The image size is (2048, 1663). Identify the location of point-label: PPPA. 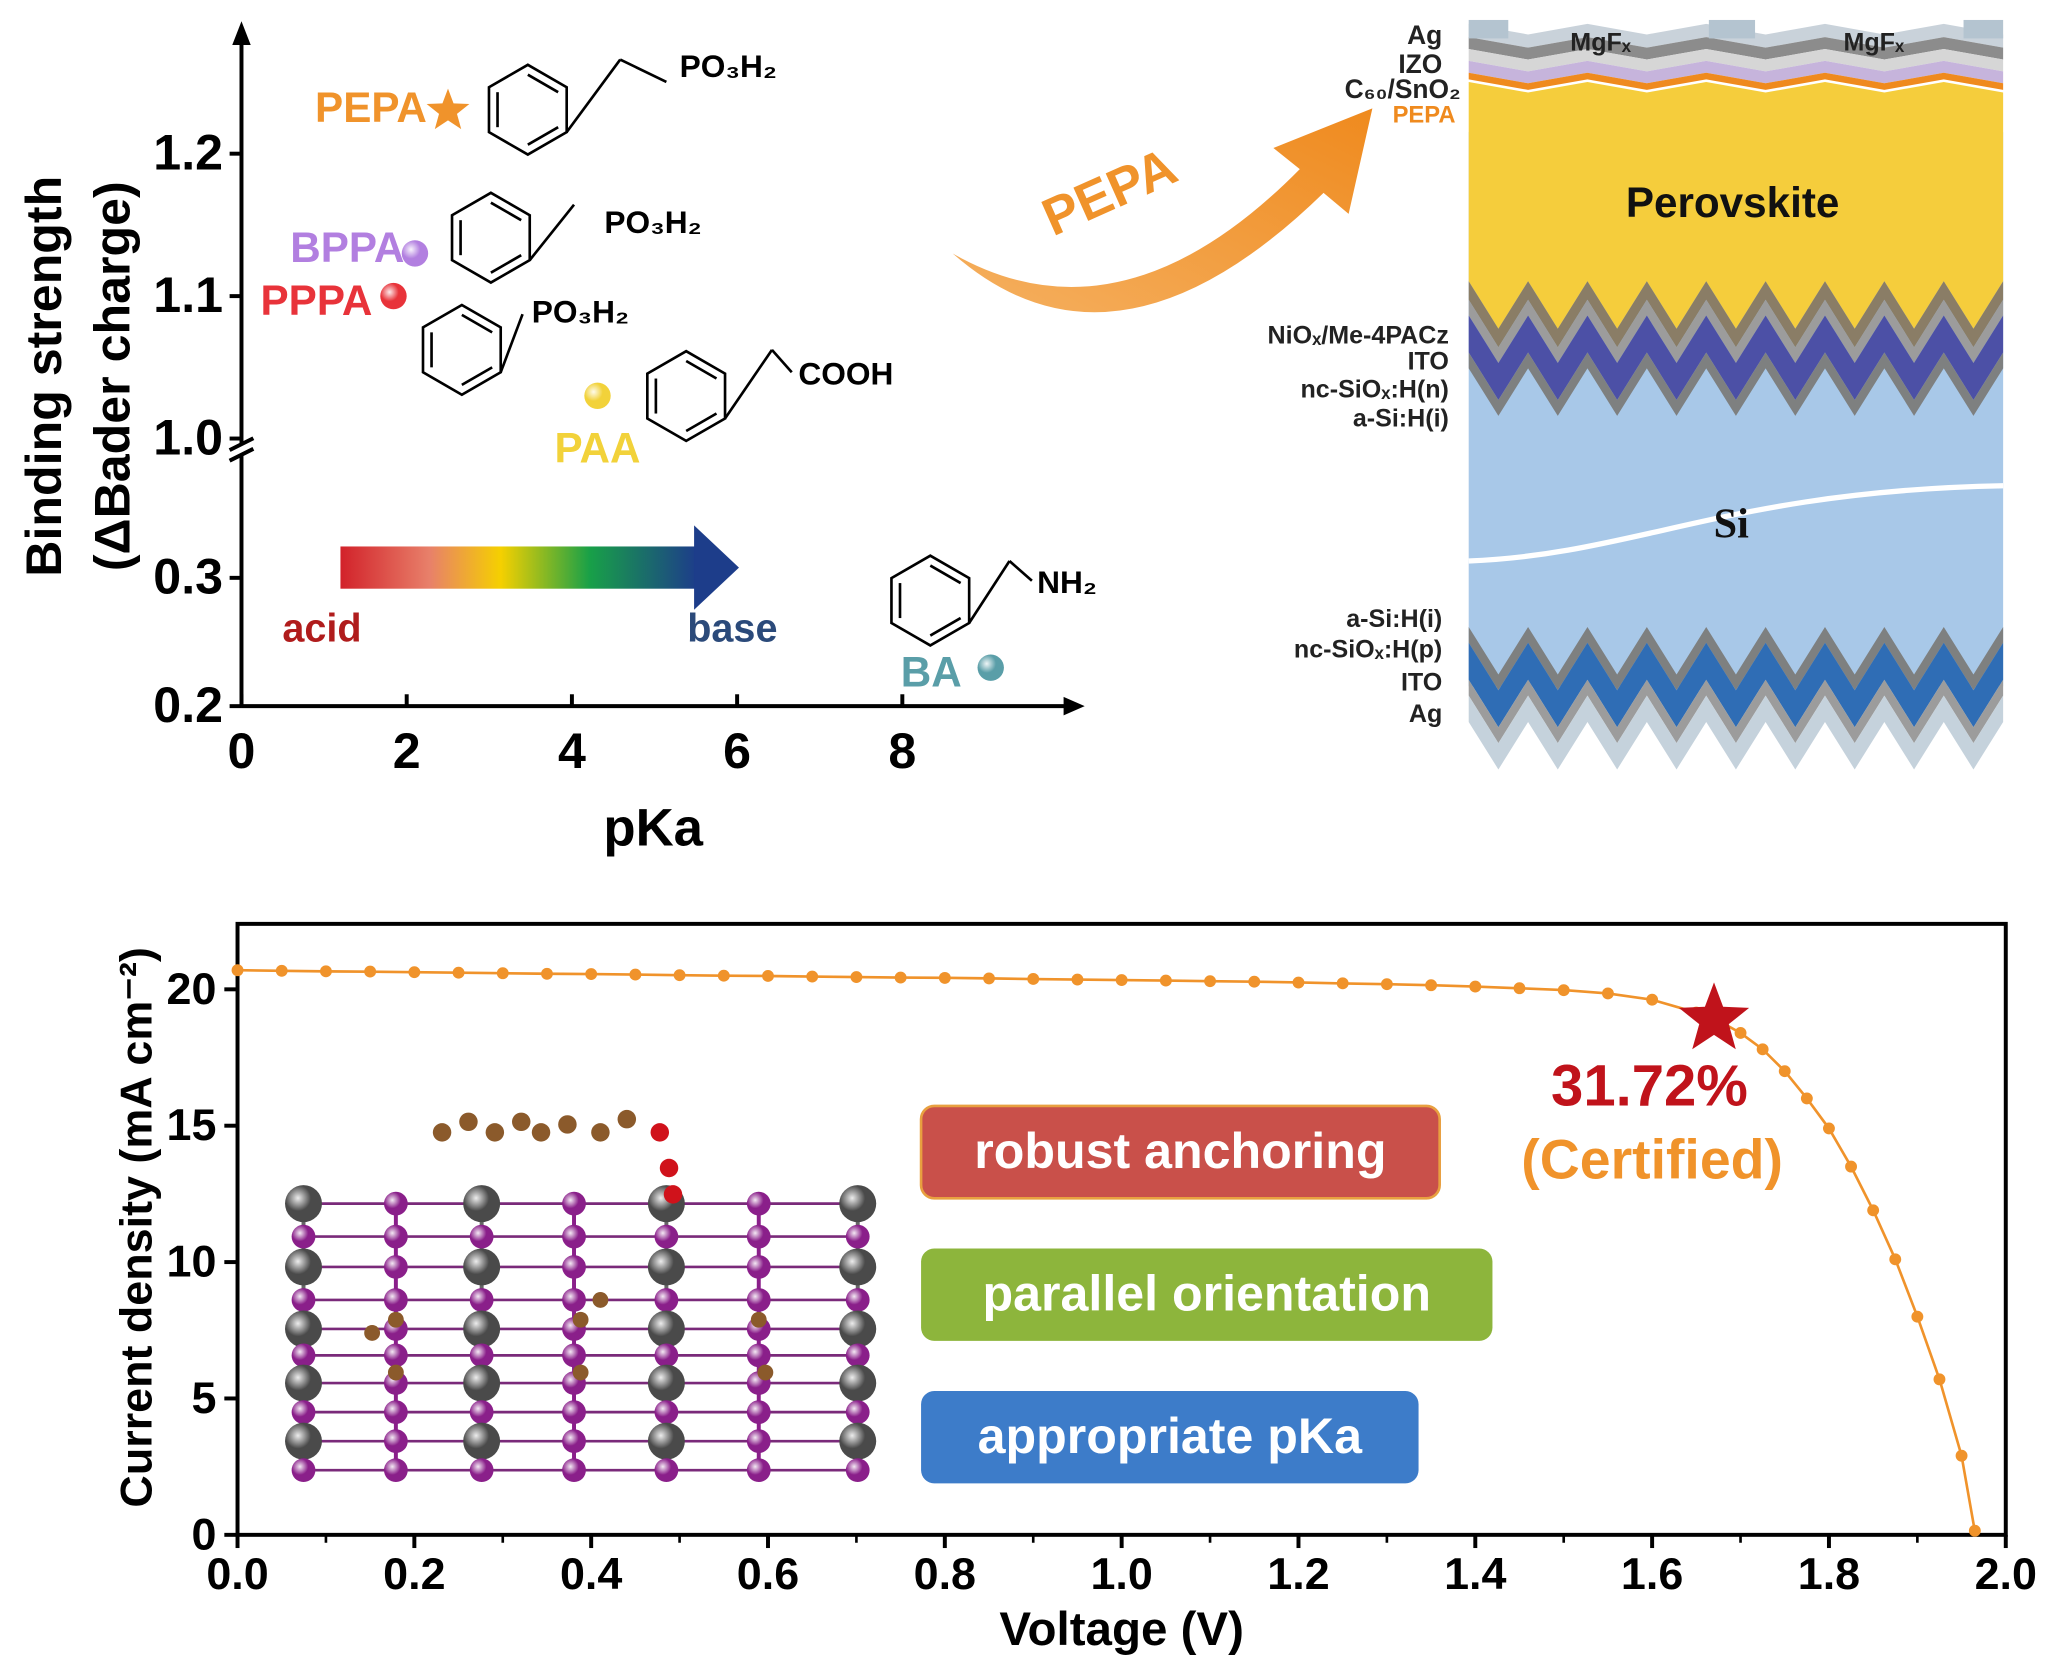
(317, 300).